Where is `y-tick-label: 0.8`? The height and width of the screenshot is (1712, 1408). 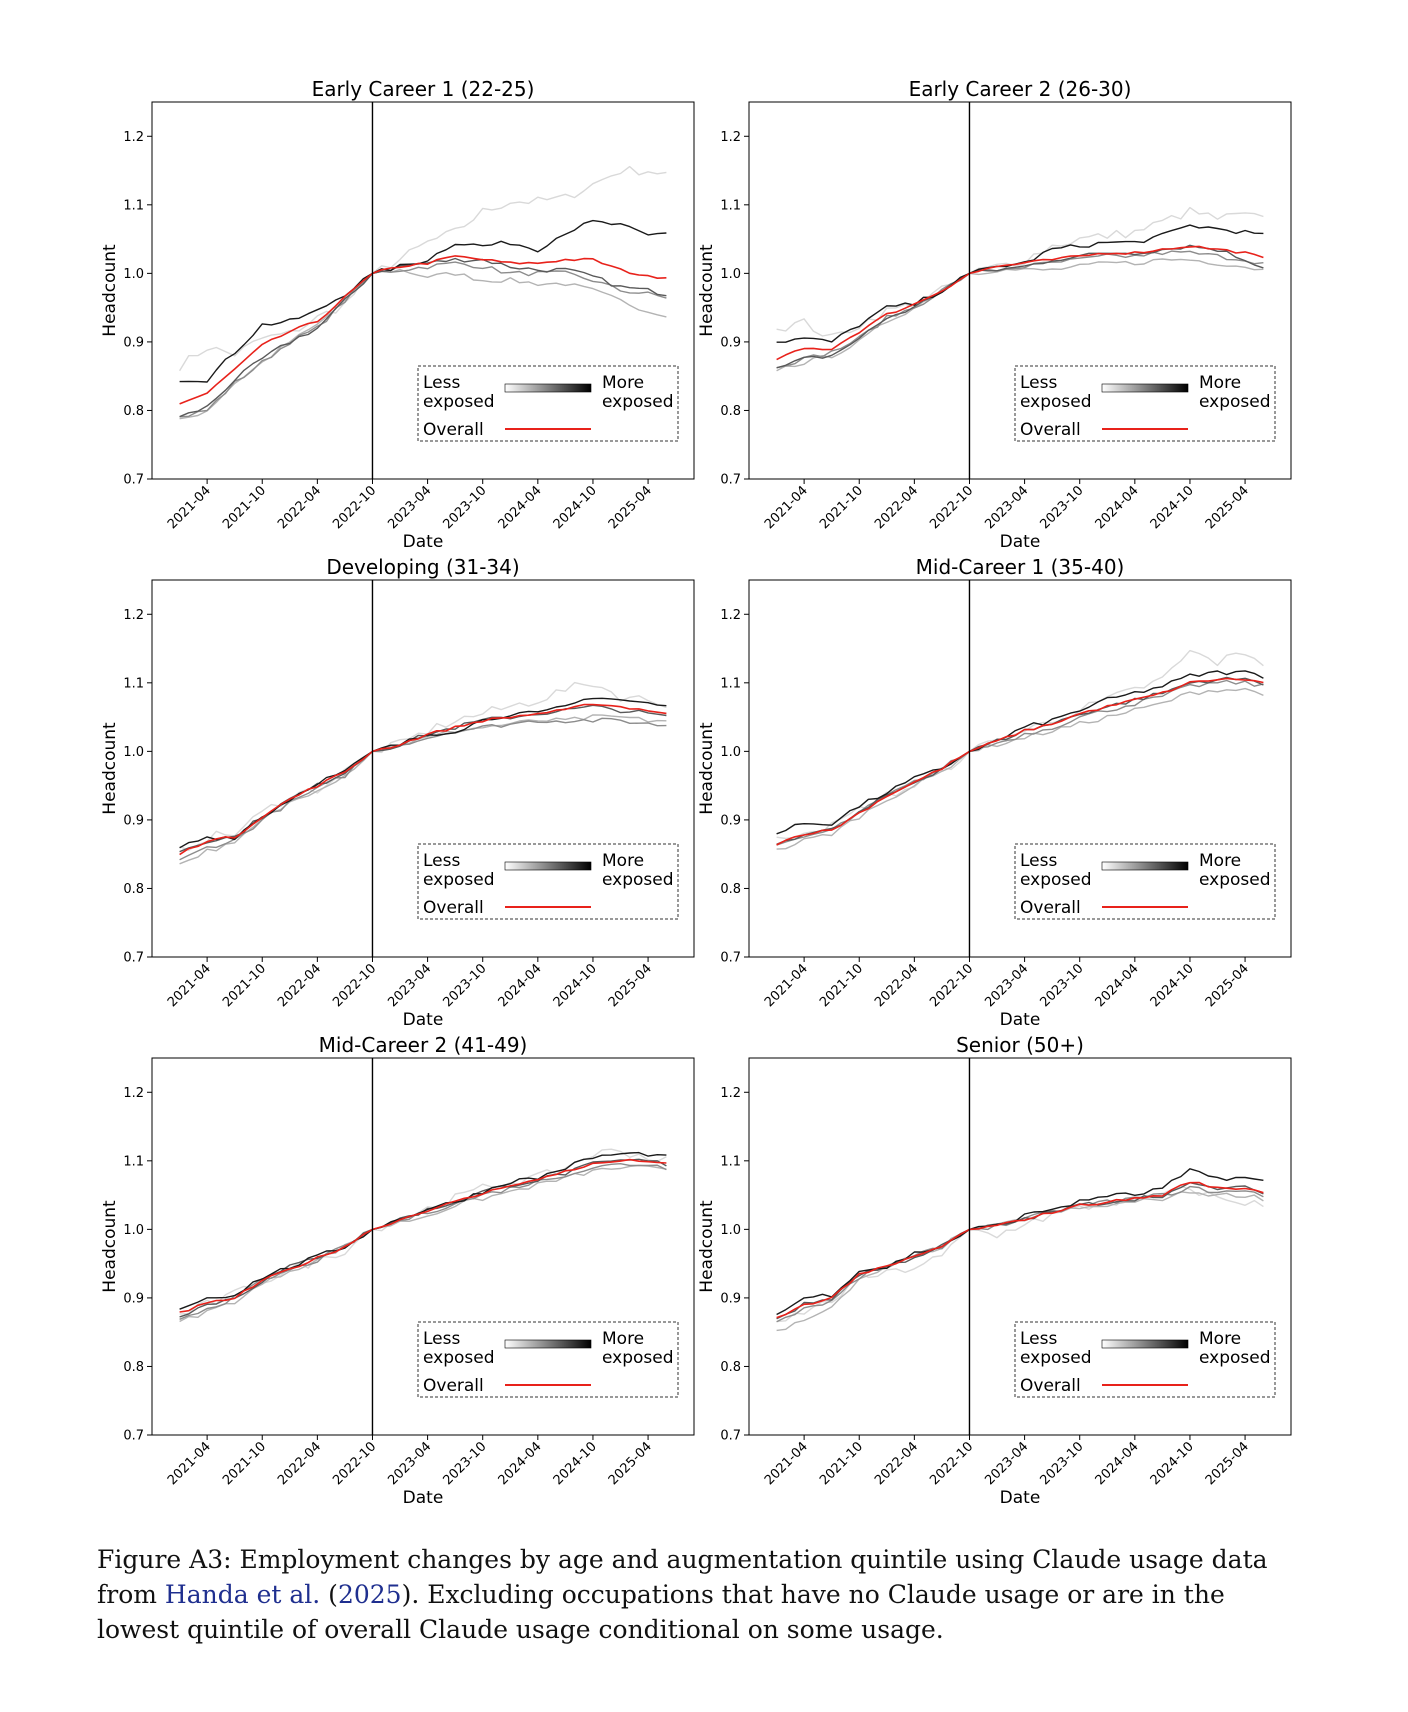 y-tick-label: 0.8 is located at coordinates (133, 889).